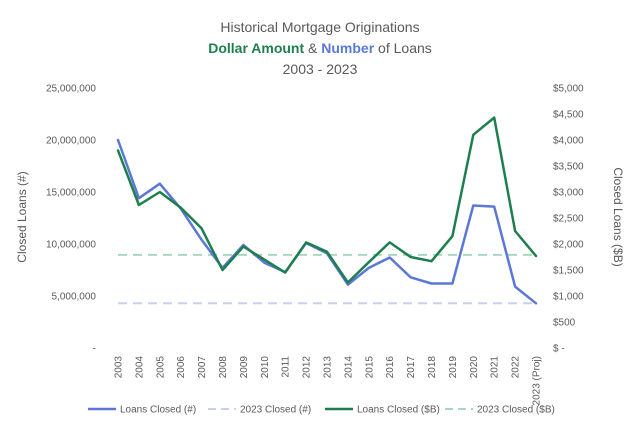 The image size is (640, 444). I want to click on legend-label-2023-closed-b: 2023 Closed ($B), so click(516, 410).